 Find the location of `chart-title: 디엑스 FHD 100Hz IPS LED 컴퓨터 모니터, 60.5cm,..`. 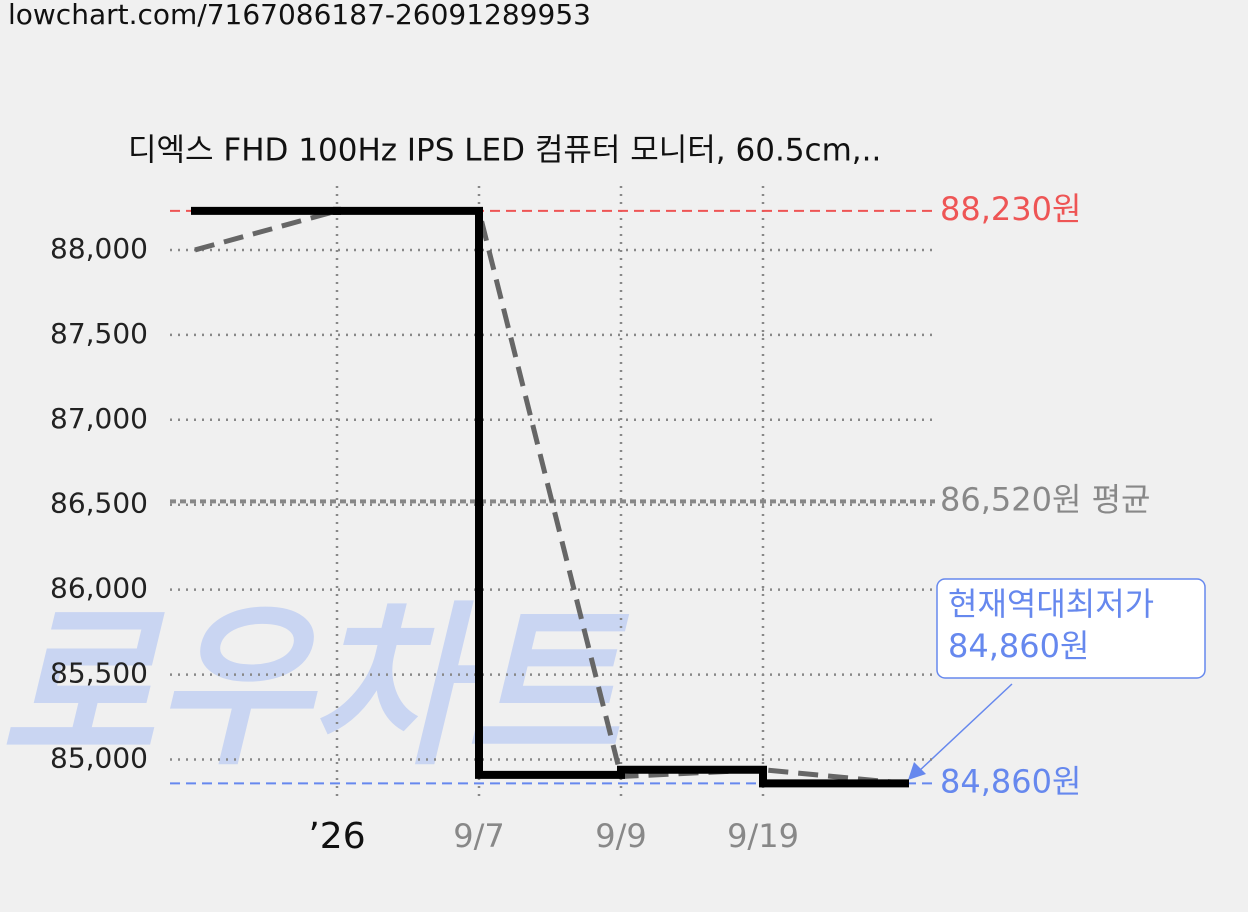

chart-title: 디엑스 FHD 100Hz IPS LED 컴퓨터 모니터, 60.5cm,.. is located at coordinates (504, 151).